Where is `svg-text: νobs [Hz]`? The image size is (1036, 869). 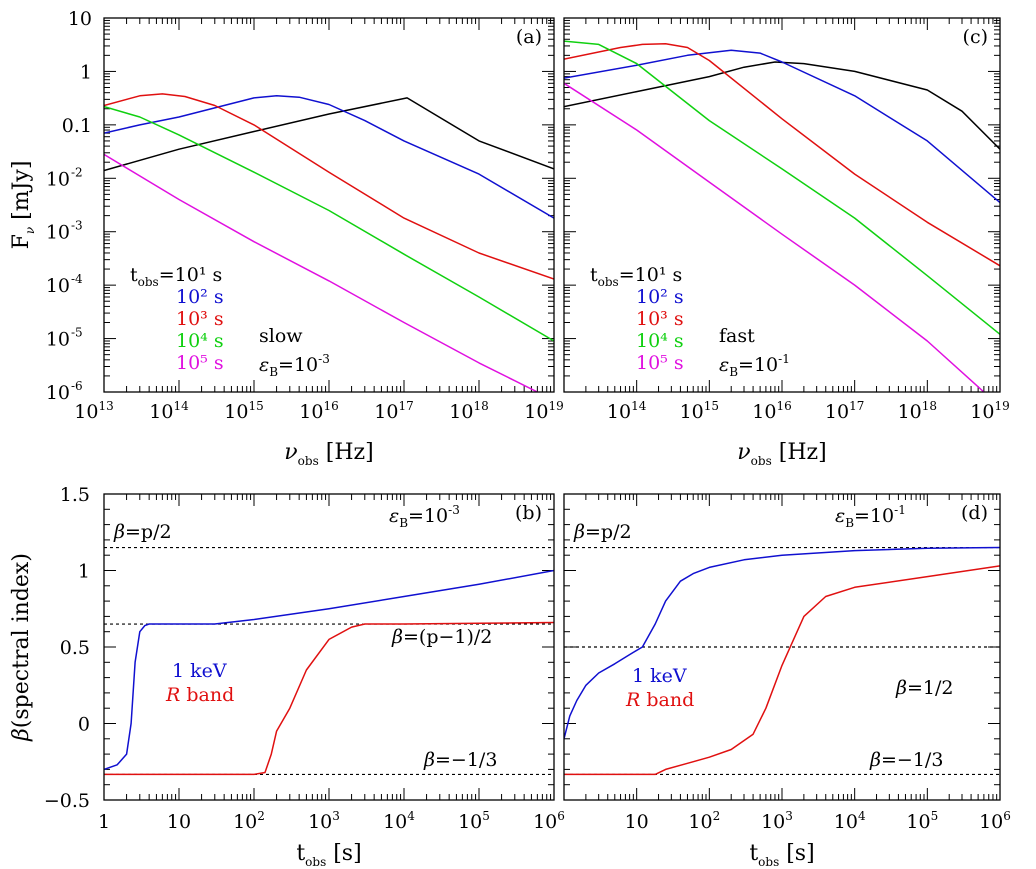 svg-text: νobs [Hz] is located at coordinates (328, 454).